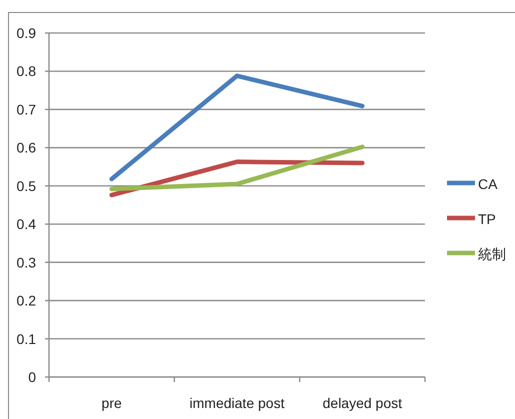 Image resolution: width=515 pixels, height=419 pixels. I want to click on y-tick-label: 0.9, so click(26, 33).